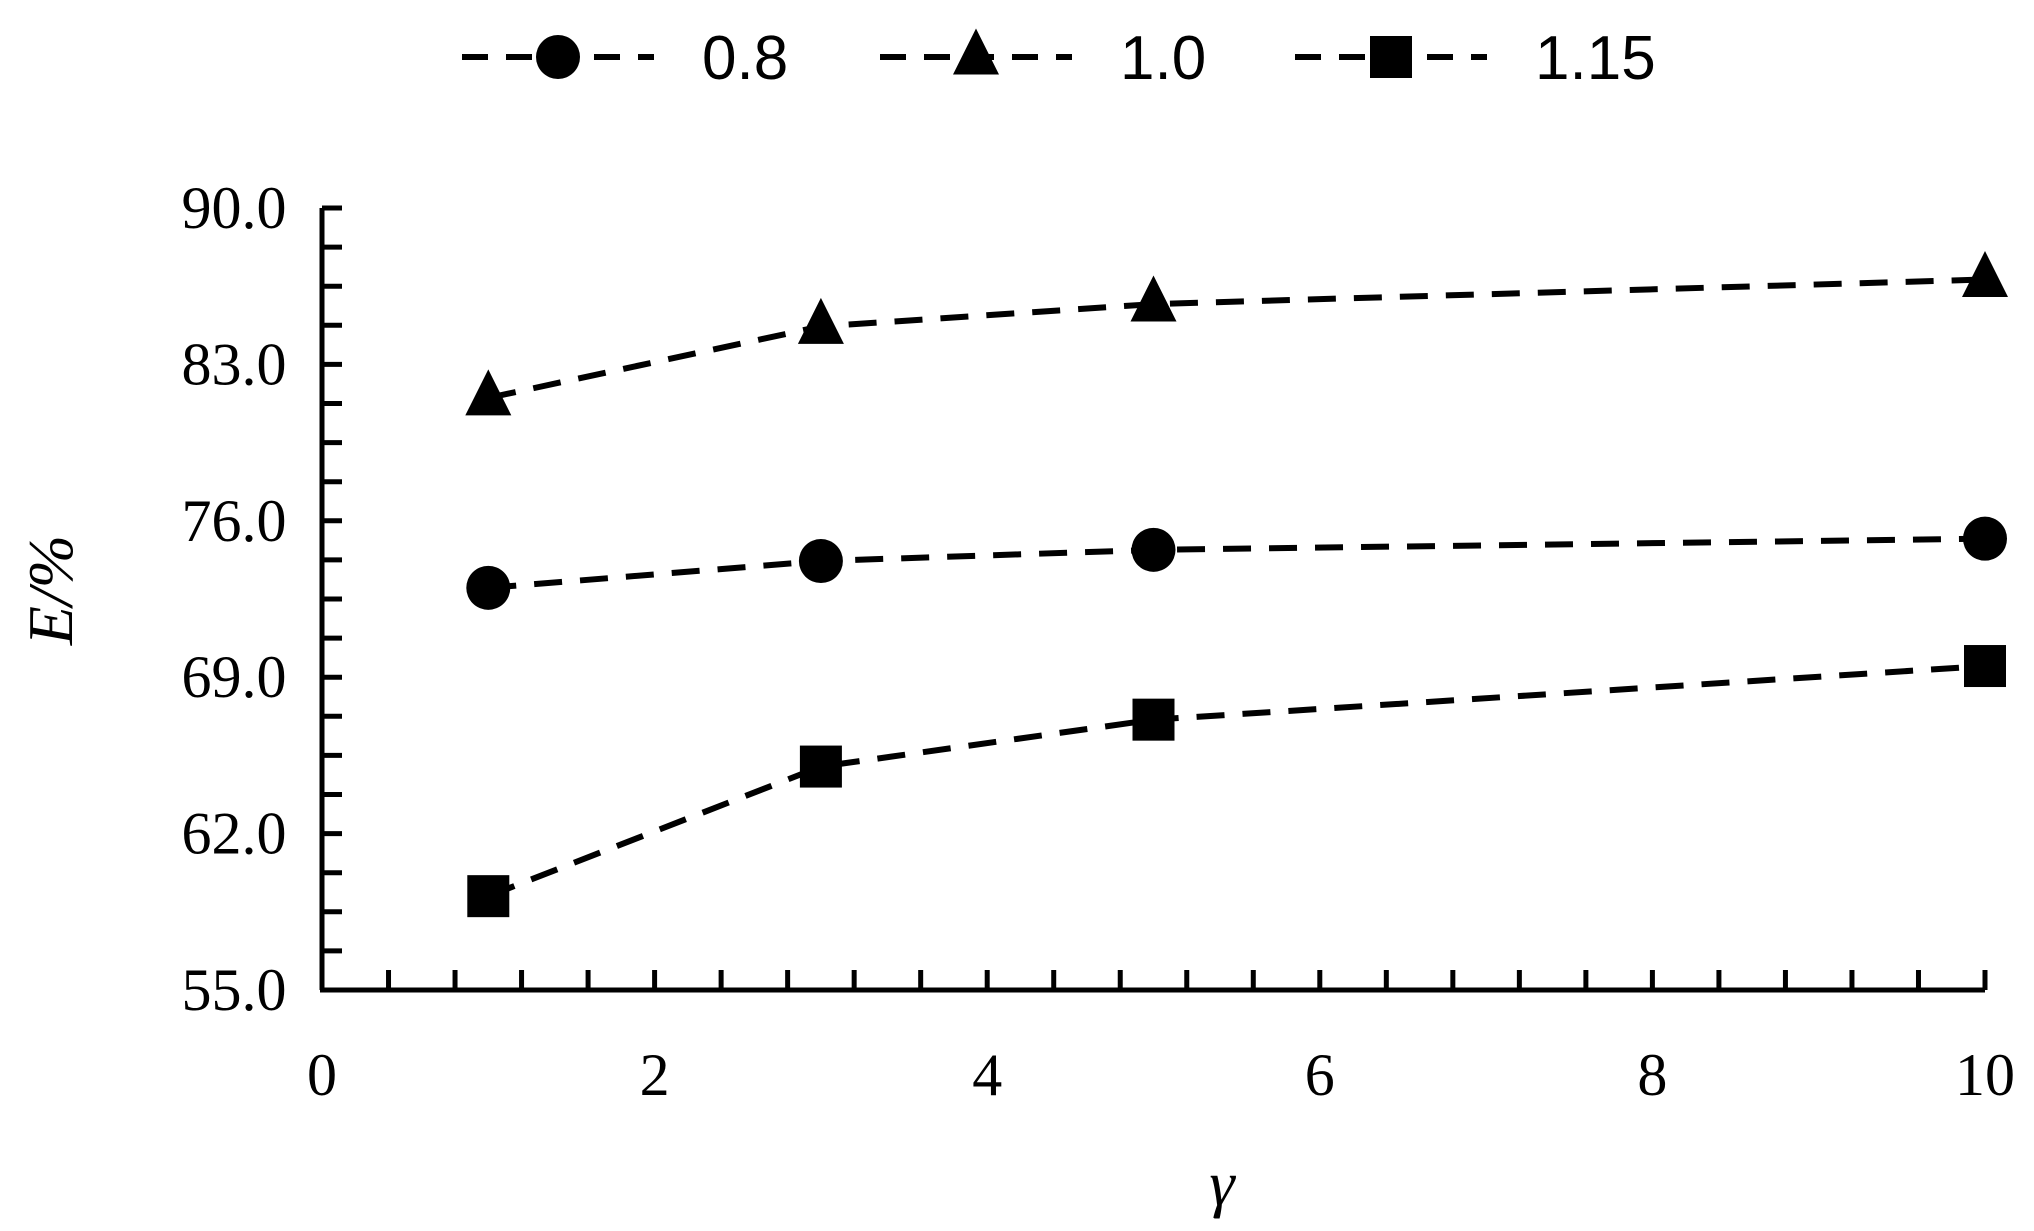  What do you see at coordinates (234, 990) in the screenshot?
I see `y-tick-label: 55.0` at bounding box center [234, 990].